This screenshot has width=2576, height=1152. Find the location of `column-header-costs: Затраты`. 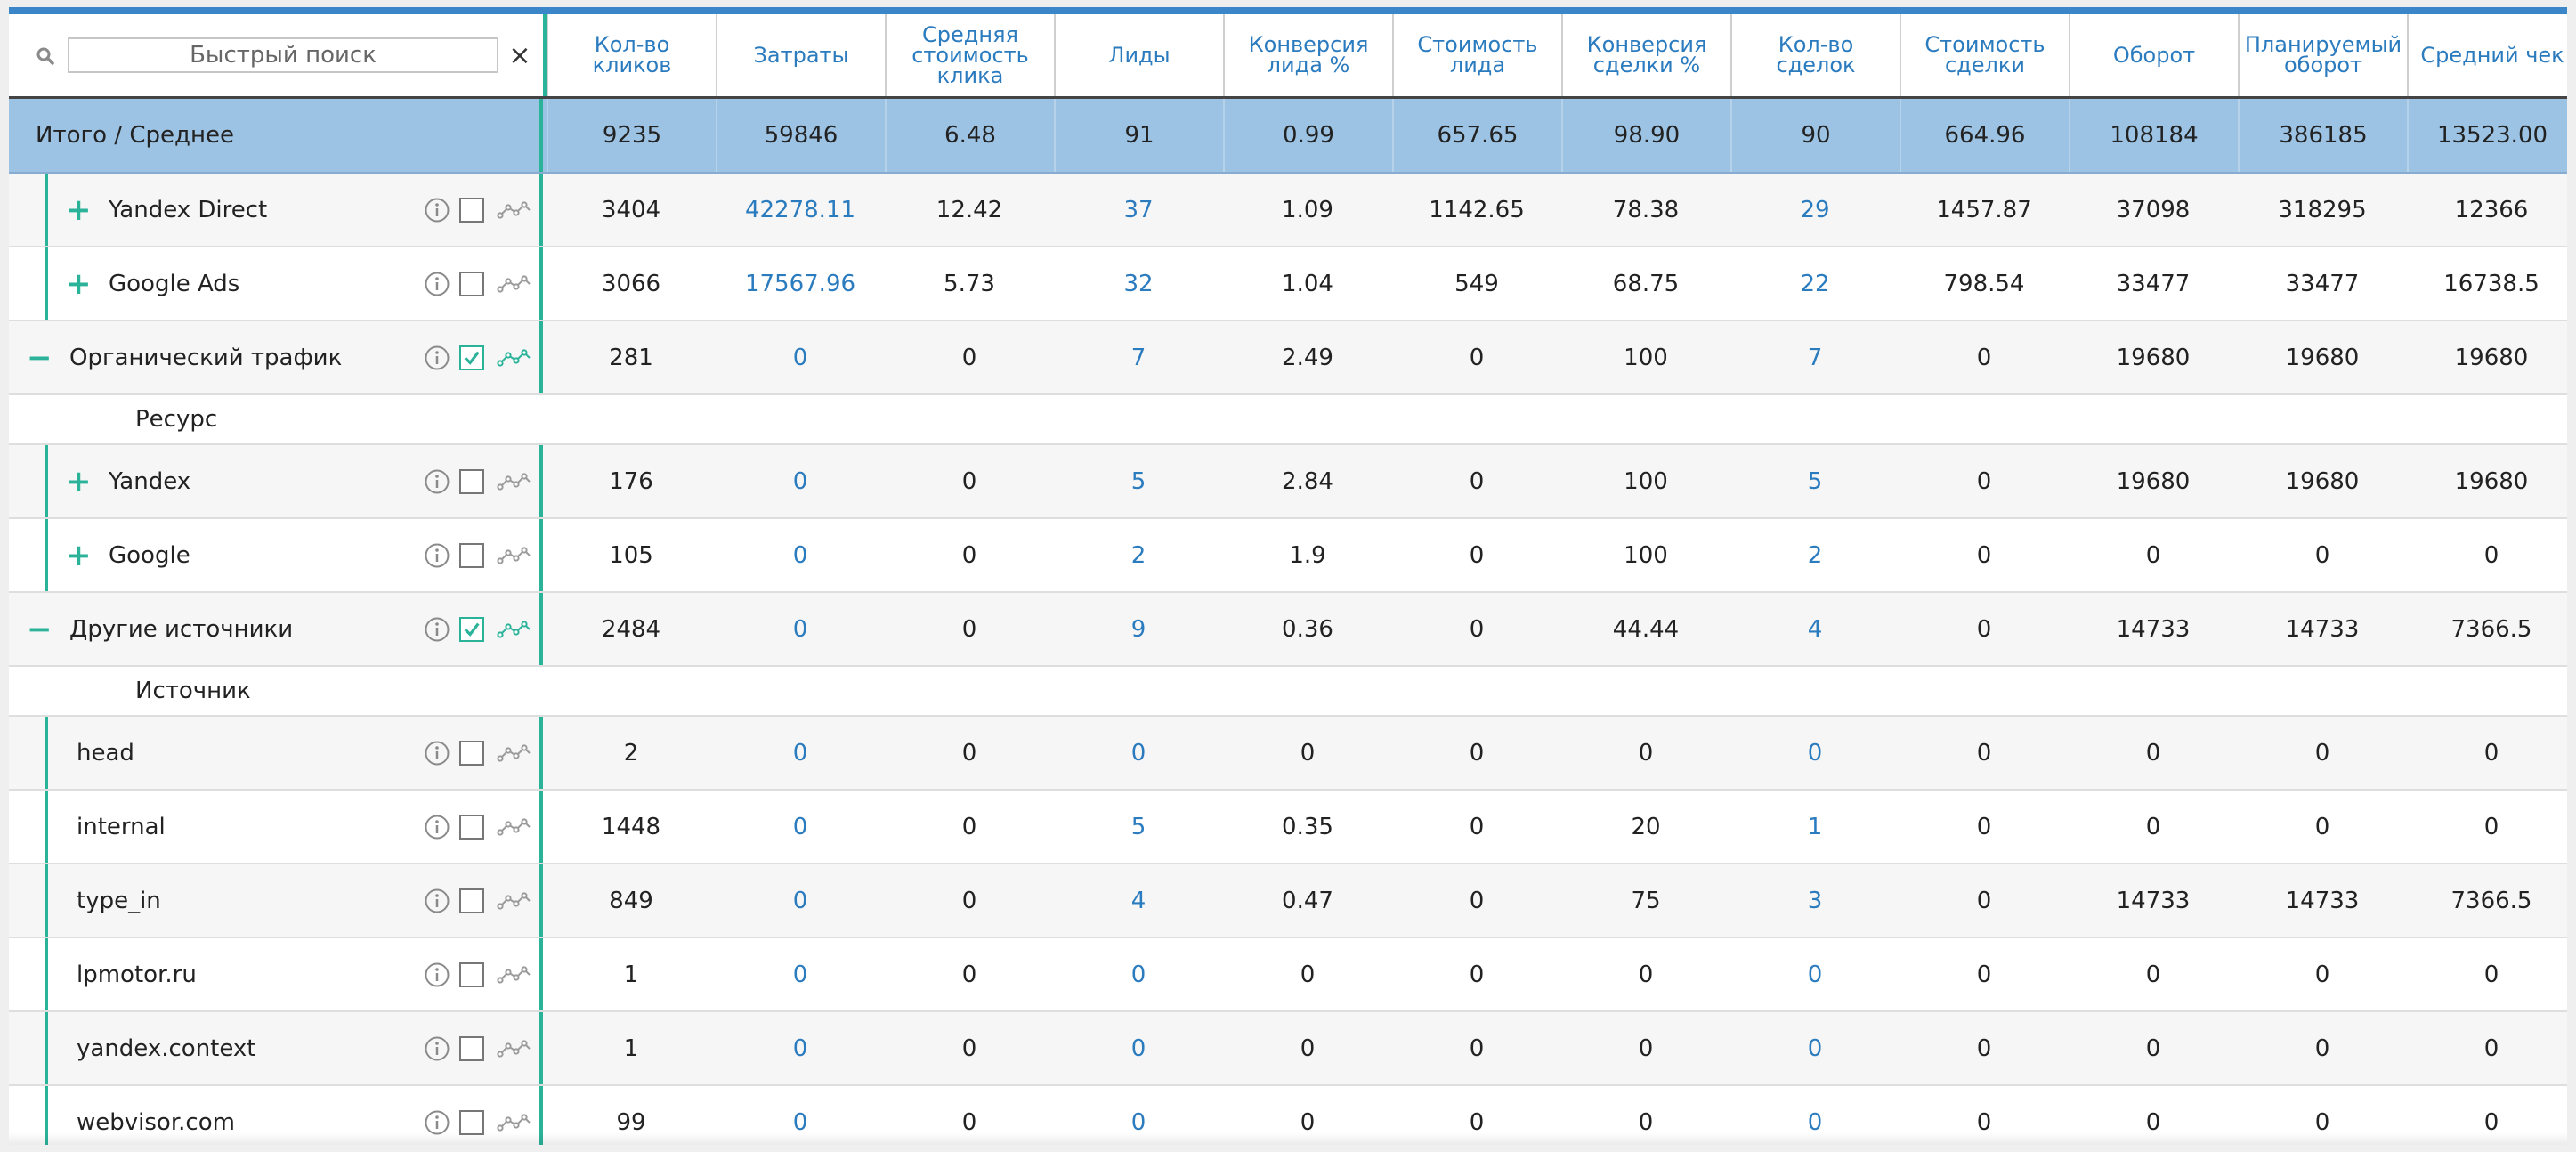

column-header-costs: Затраты is located at coordinates (800, 55).